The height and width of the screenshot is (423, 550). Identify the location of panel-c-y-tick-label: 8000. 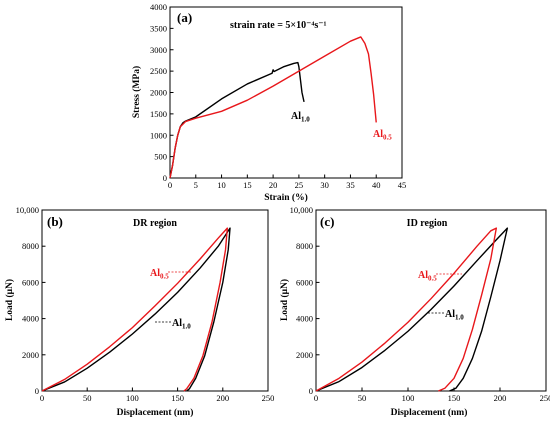
(304, 246).